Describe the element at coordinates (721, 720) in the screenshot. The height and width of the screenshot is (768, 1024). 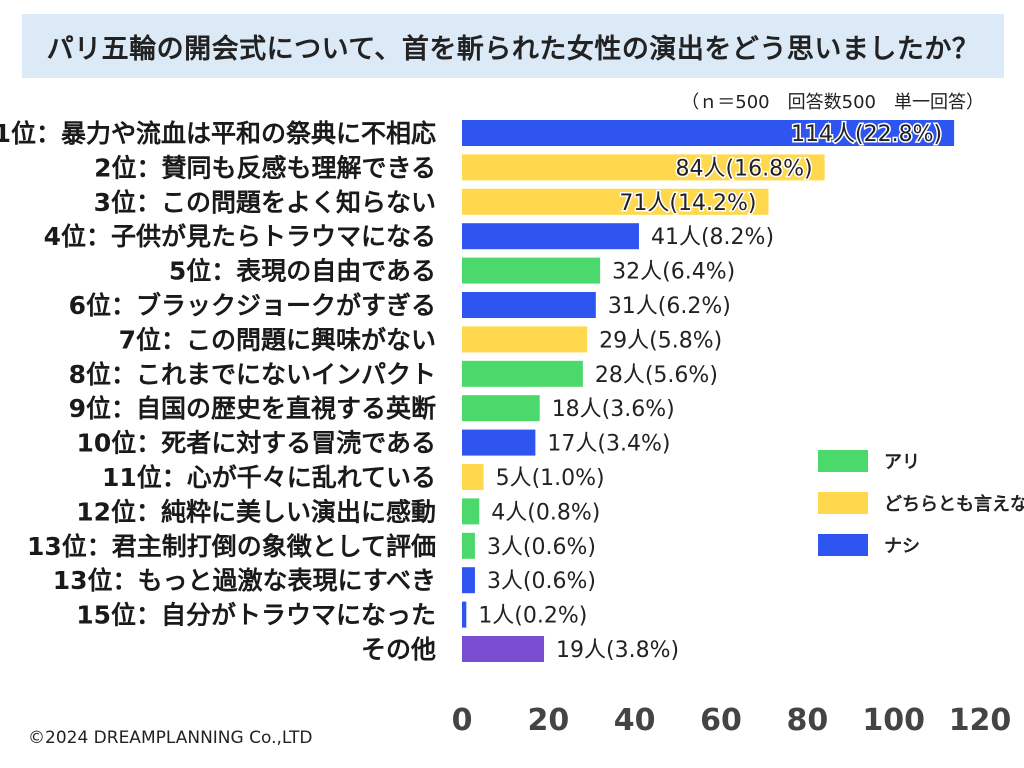
I see `x-tick-60: 60` at that location.